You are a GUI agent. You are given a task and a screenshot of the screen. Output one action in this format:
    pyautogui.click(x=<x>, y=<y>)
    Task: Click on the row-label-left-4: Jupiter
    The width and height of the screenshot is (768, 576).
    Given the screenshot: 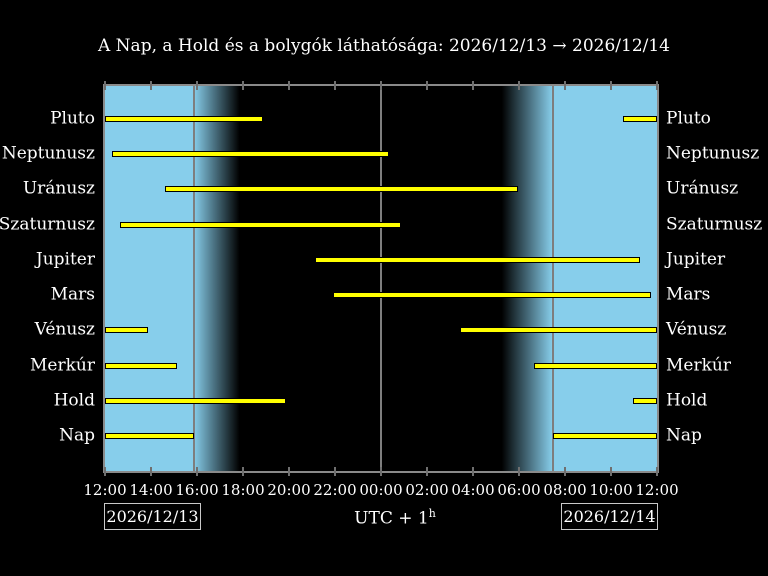 What is the action you would take?
    pyautogui.click(x=65, y=259)
    